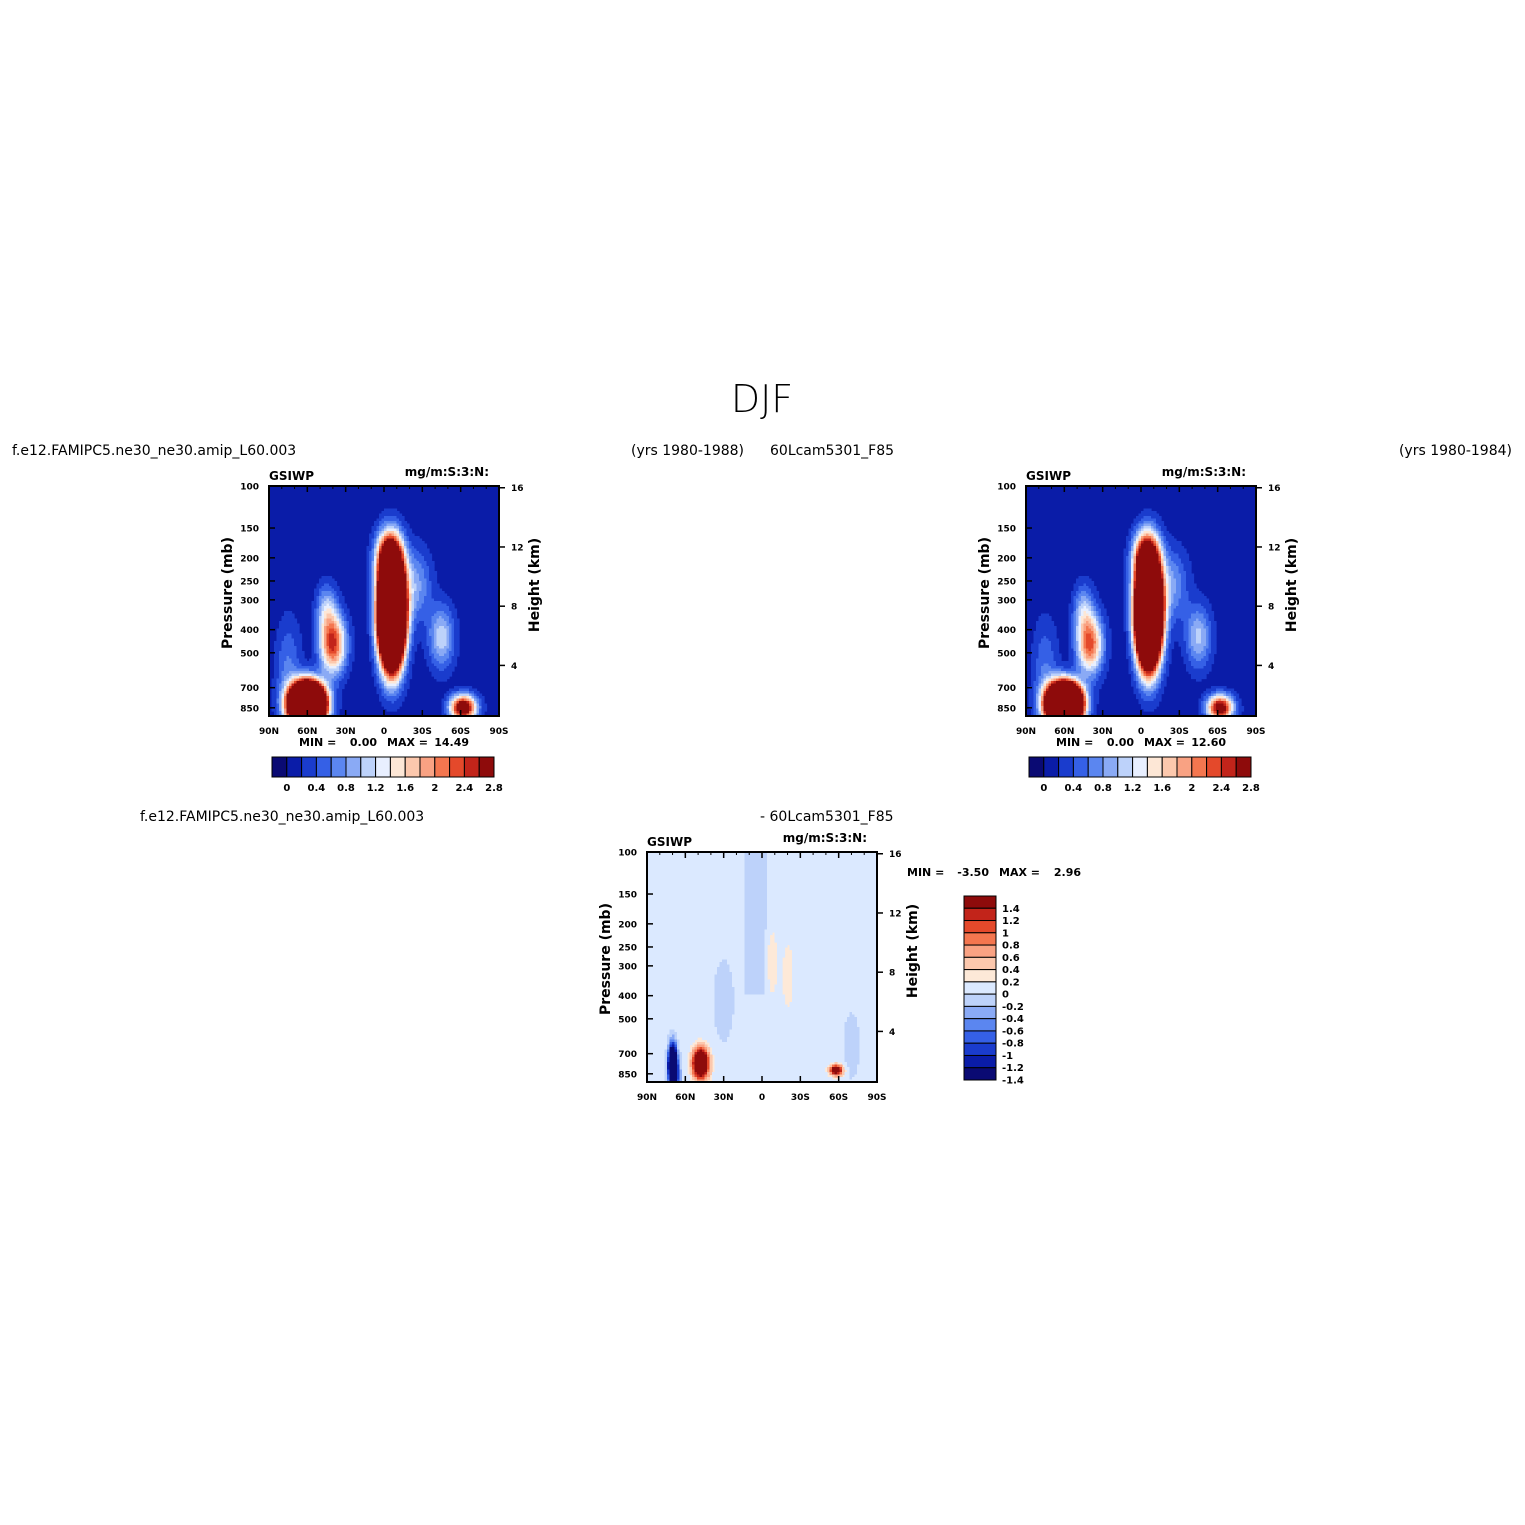 The height and width of the screenshot is (1525, 1525). I want to click on variable-label: GSIWP, so click(291, 476).